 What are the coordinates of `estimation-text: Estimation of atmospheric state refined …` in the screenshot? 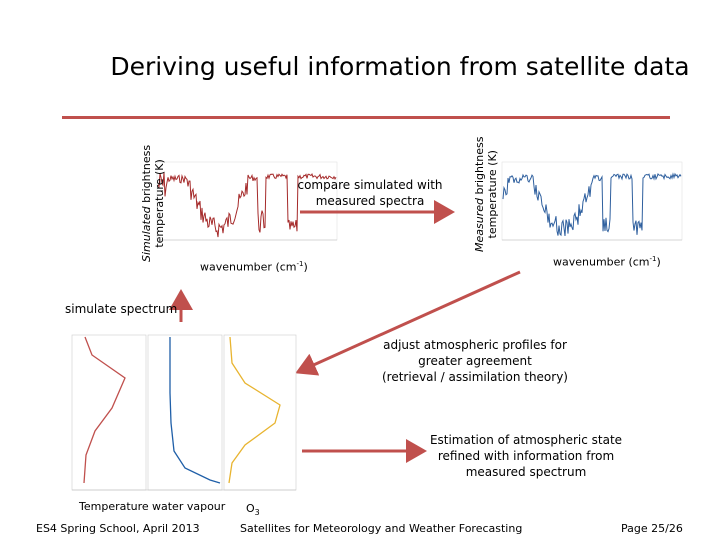 It's located at (526, 456).